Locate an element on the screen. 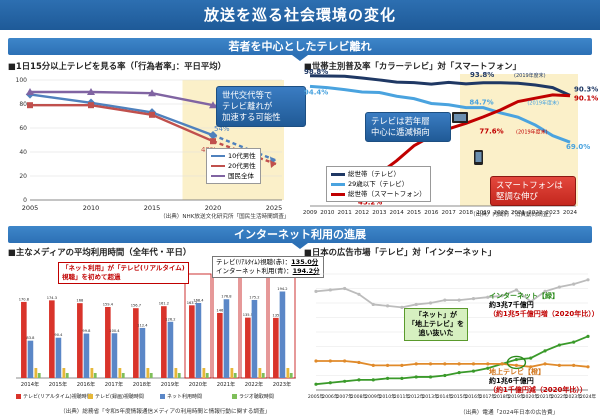  note-line: 追い抜いた is located at coordinates (436, 333).